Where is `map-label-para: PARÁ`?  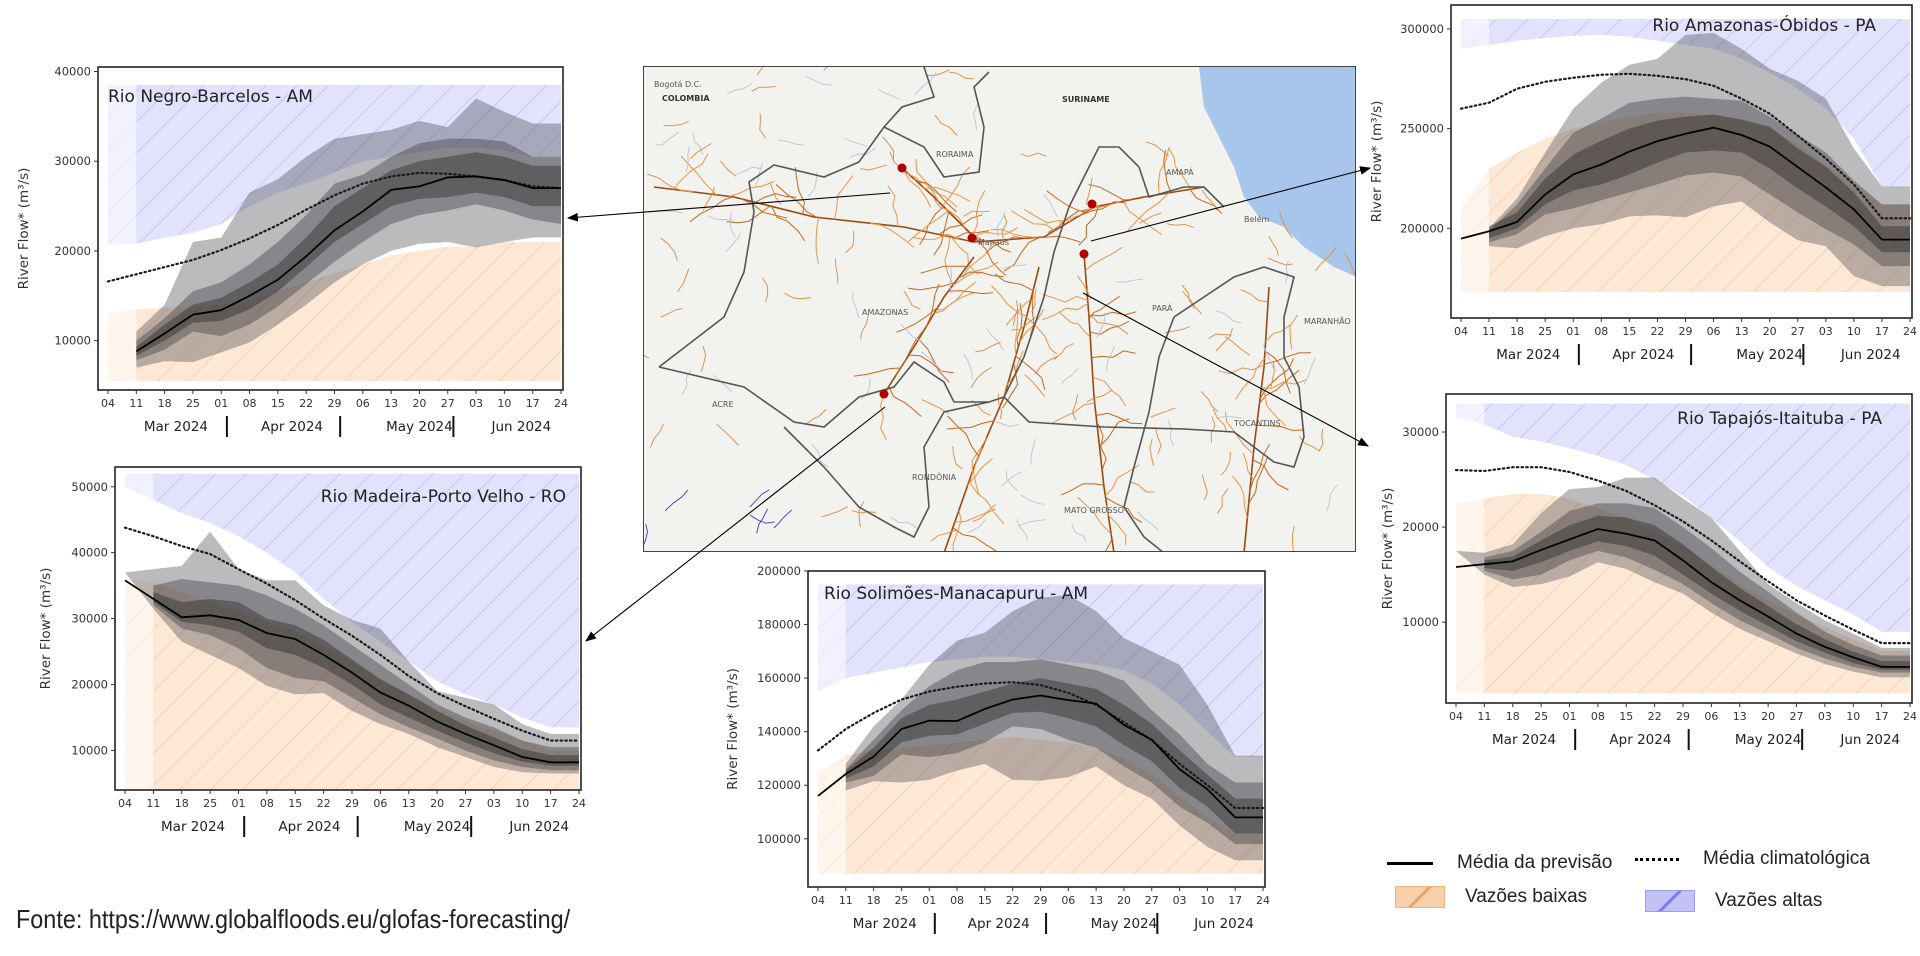
map-label-para: PARÁ is located at coordinates (1162, 307).